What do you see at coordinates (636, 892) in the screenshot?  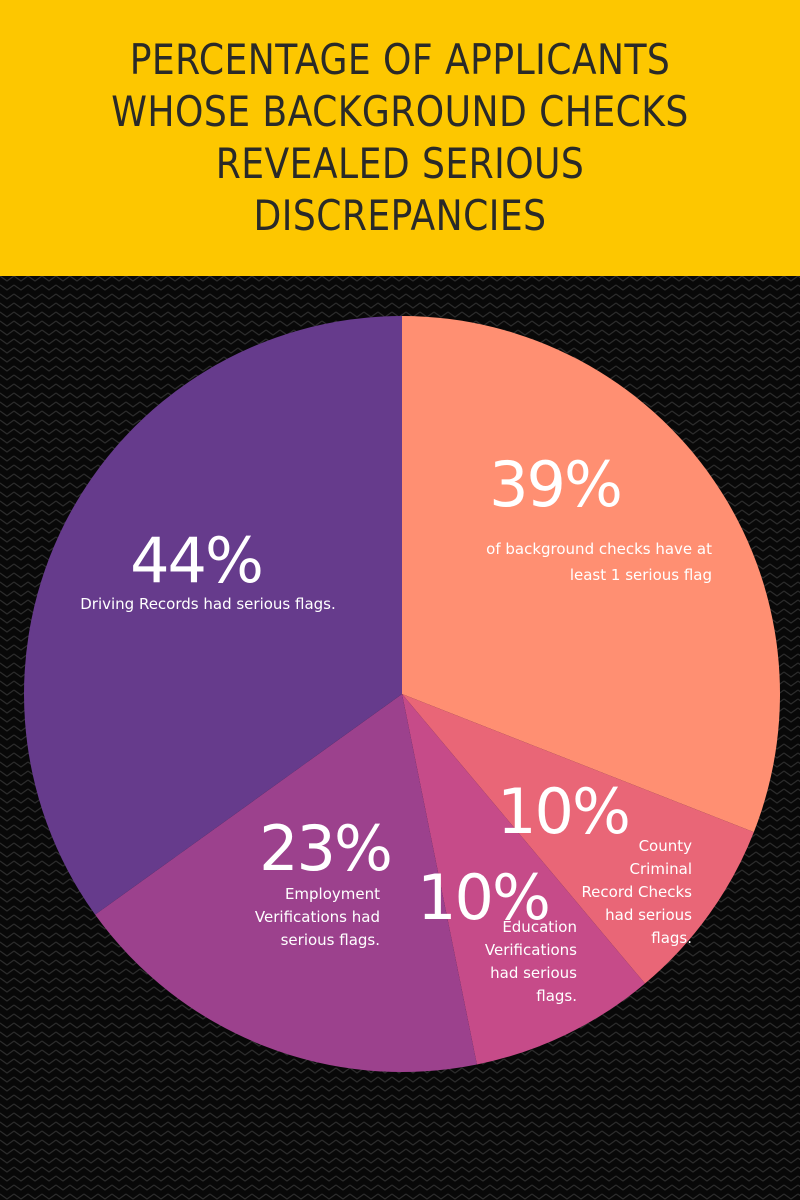 I see `slice-2-caption-line: Record Checks` at bounding box center [636, 892].